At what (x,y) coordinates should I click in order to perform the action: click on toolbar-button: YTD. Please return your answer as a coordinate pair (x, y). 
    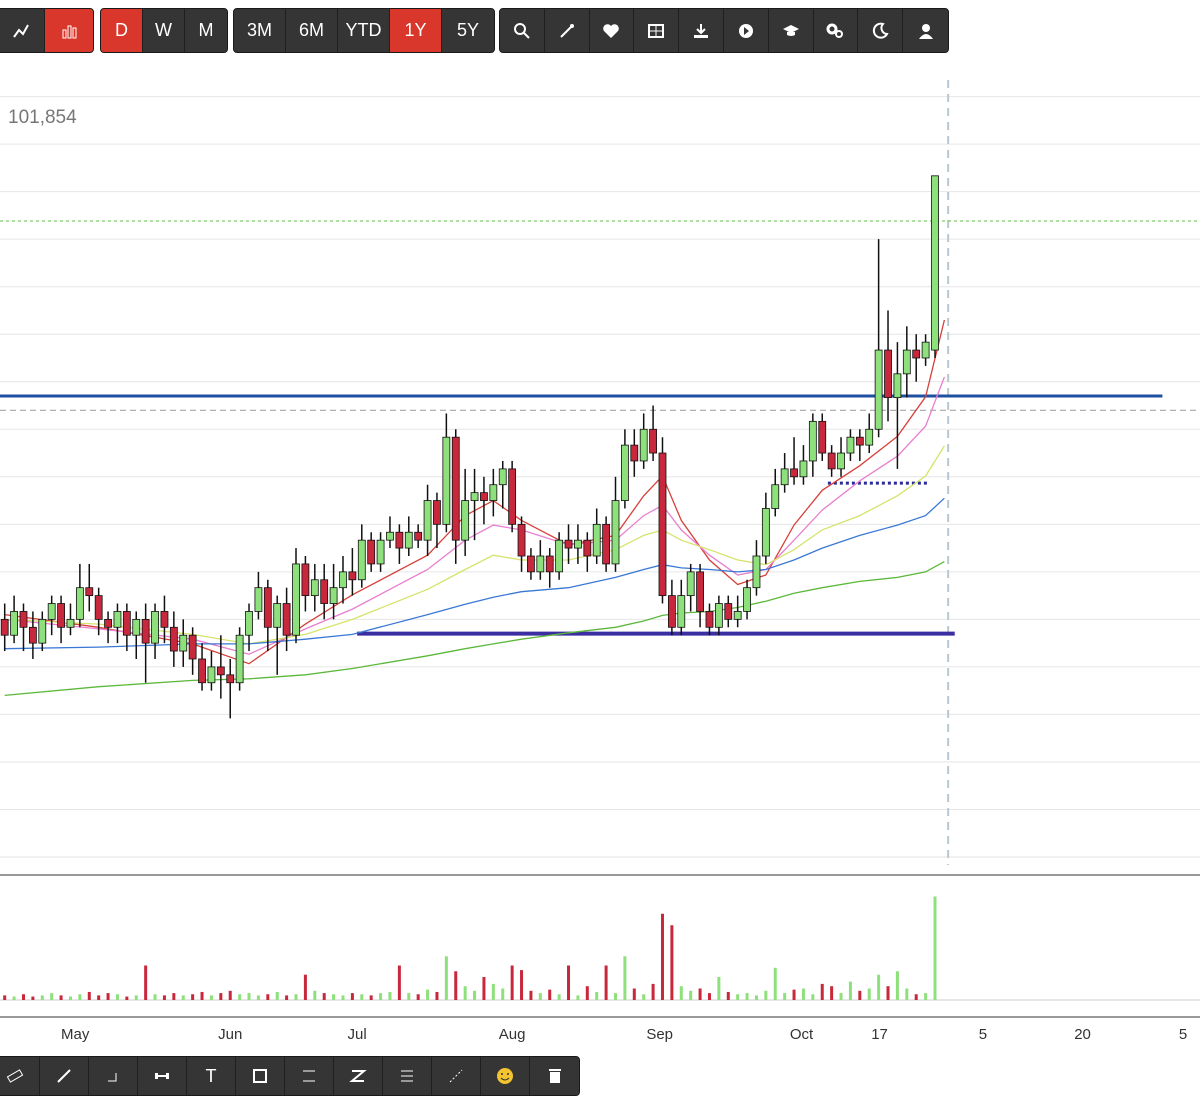
    Looking at the image, I should click on (364, 30).